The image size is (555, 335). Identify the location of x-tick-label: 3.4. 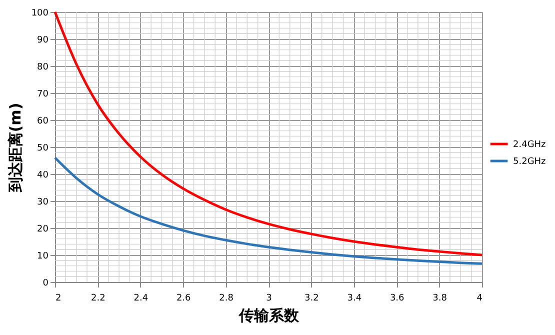
(354, 299).